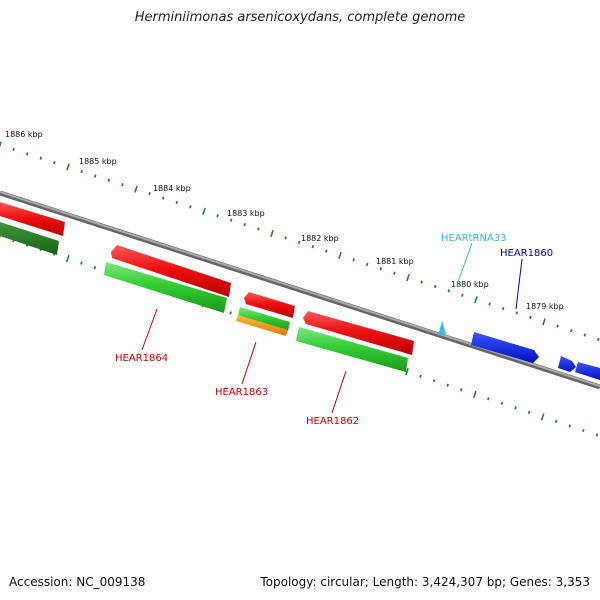 This screenshot has height=600, width=600. What do you see at coordinates (332, 421) in the screenshot?
I see `gene-label-hear1862: HEAR1862` at bounding box center [332, 421].